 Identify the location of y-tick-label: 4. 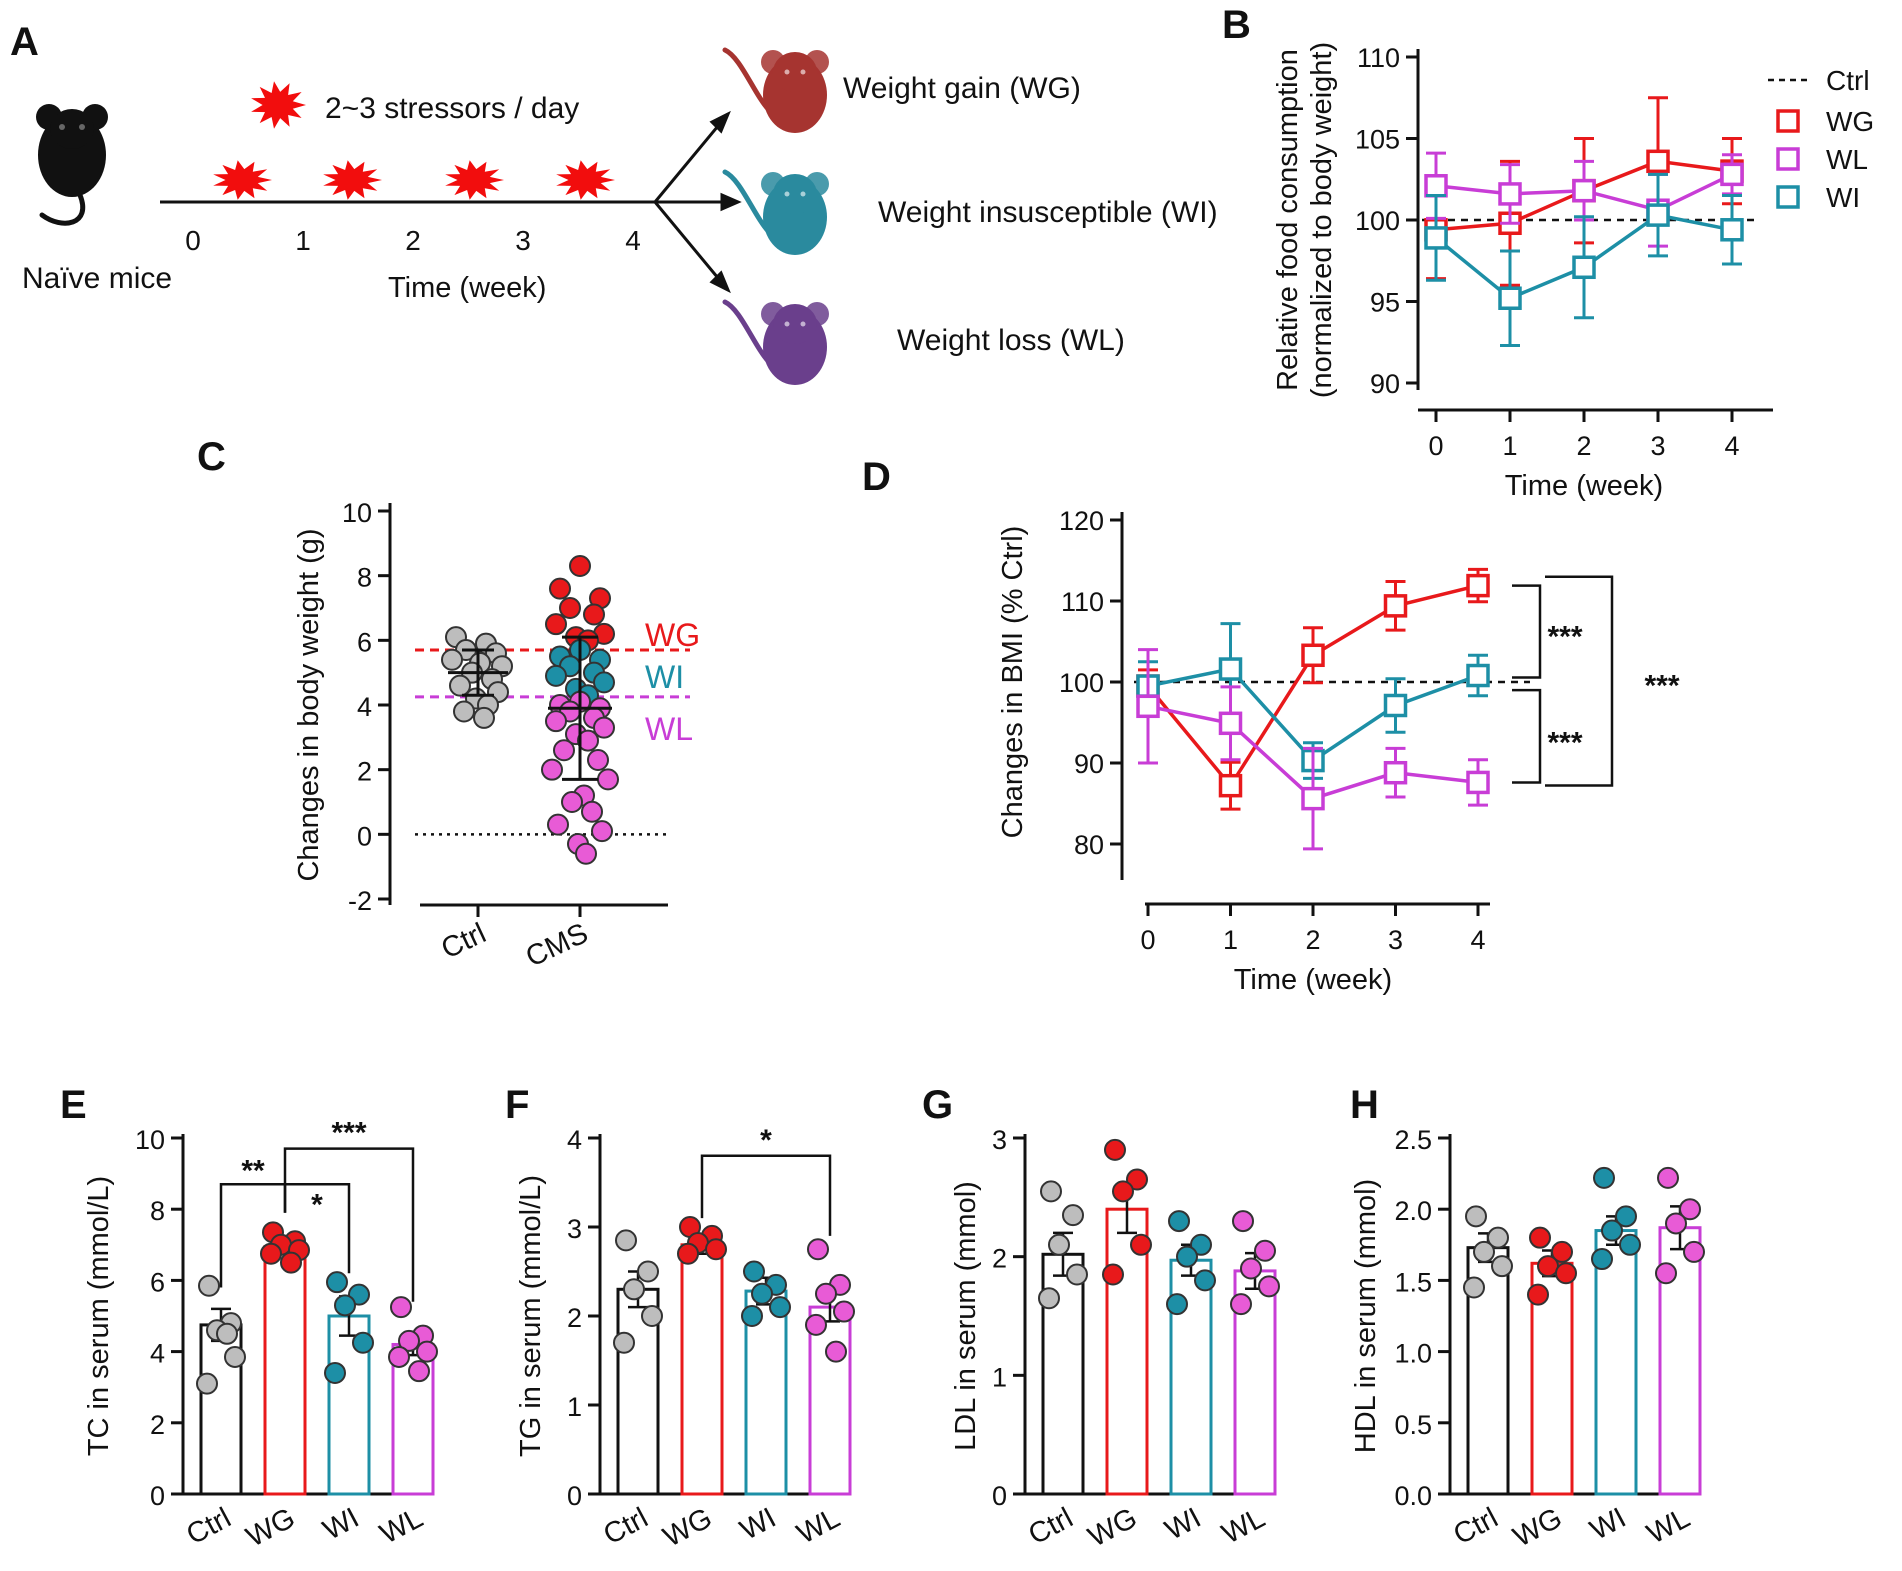
(574, 1140).